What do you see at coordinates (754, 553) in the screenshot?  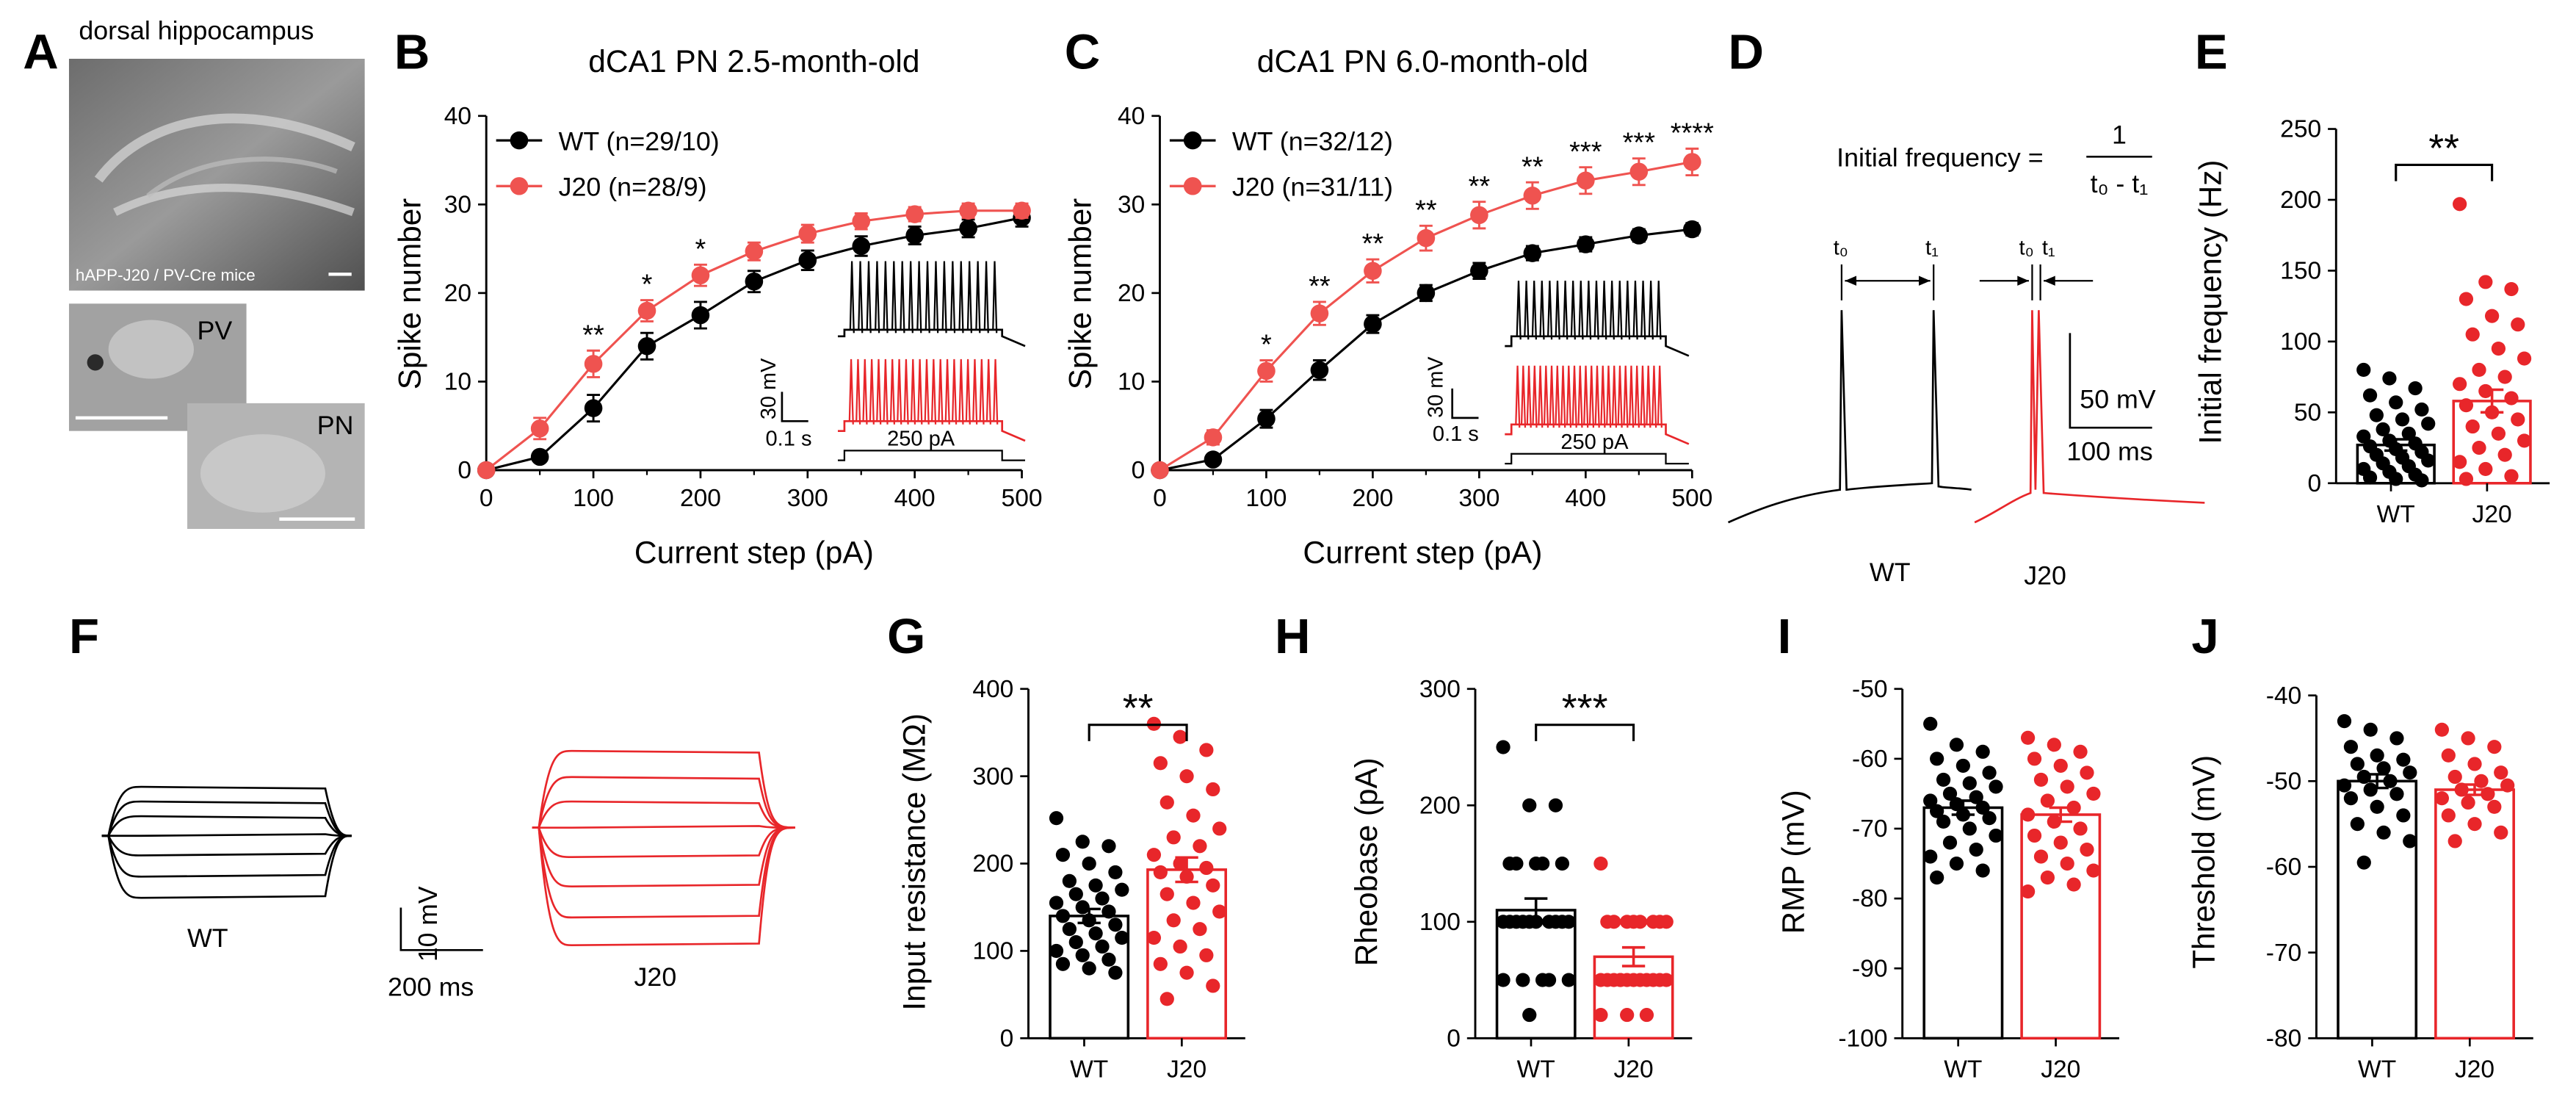 I see `panel-b-xlabel: Current step (pA)` at bounding box center [754, 553].